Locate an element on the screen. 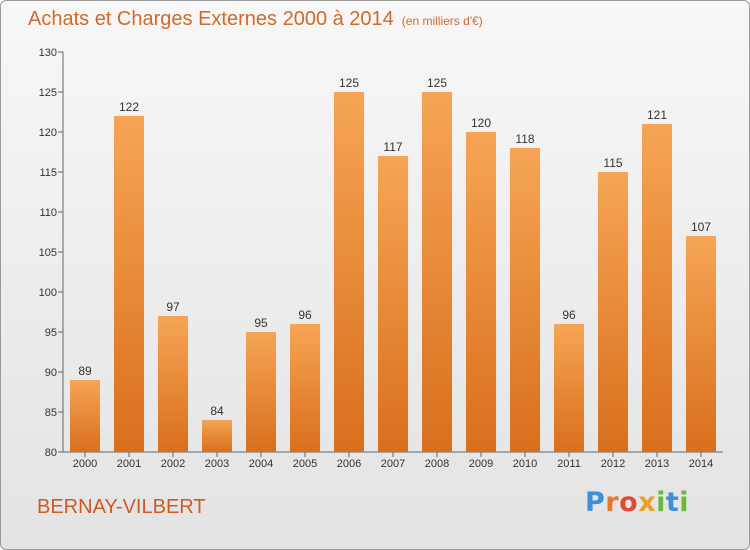 Image resolution: width=750 pixels, height=550 pixels. y-tick-label: 130 is located at coordinates (48, 53).